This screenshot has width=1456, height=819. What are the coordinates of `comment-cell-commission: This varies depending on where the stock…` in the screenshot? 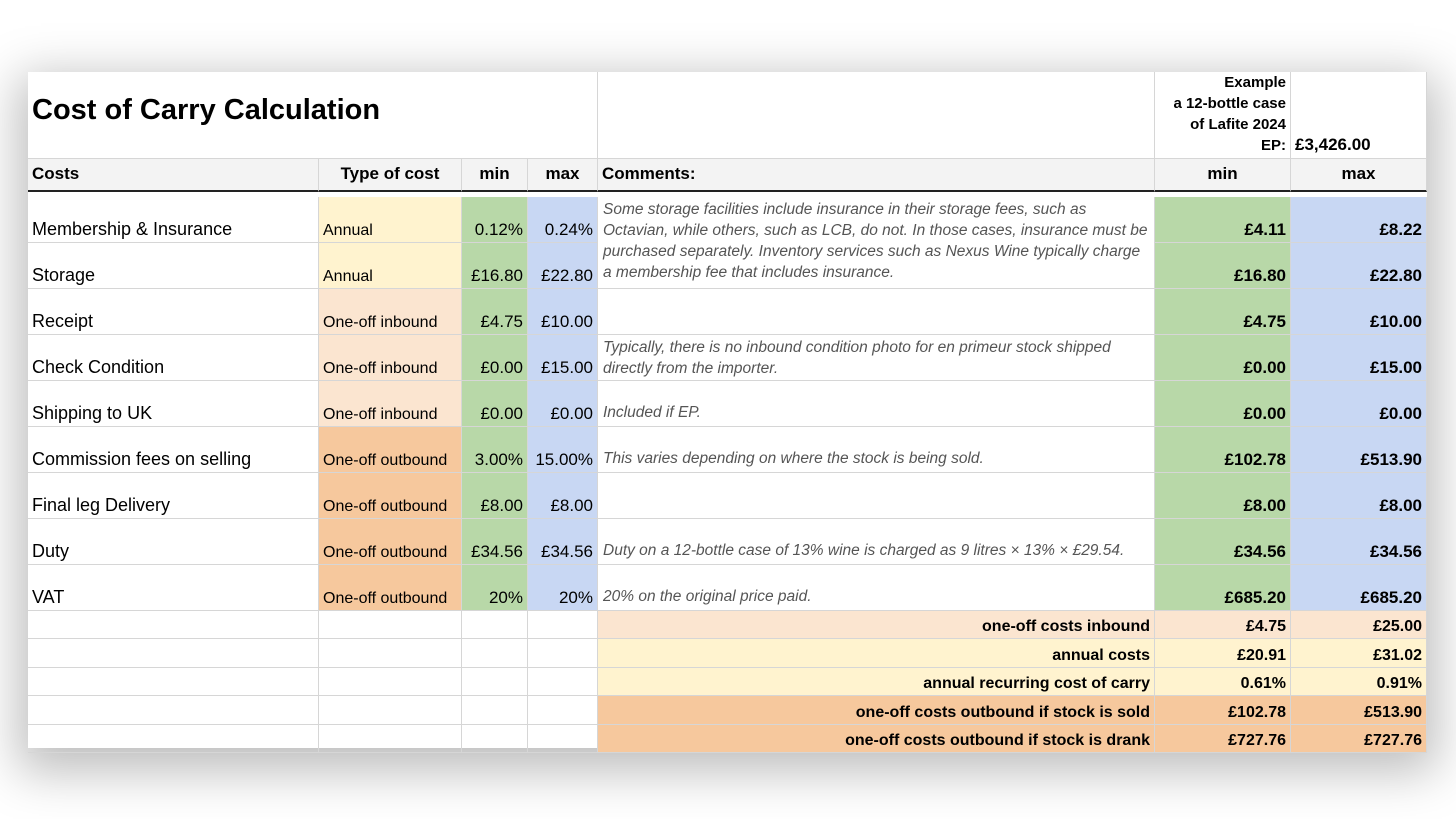 It's located at (876, 450).